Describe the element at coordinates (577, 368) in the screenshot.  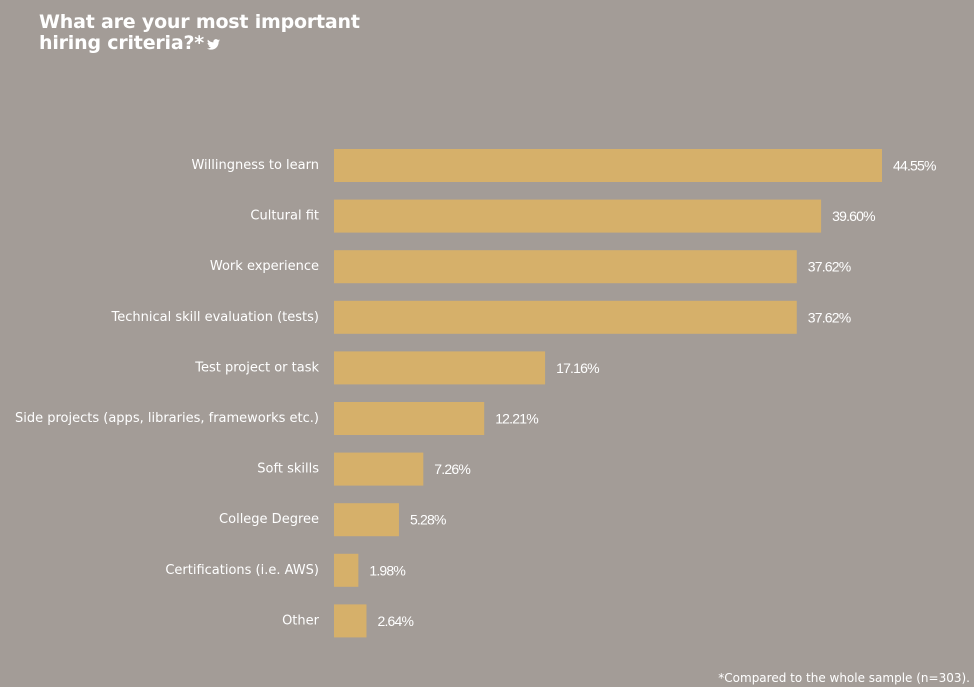
I see `value-label: 17.16%` at that location.